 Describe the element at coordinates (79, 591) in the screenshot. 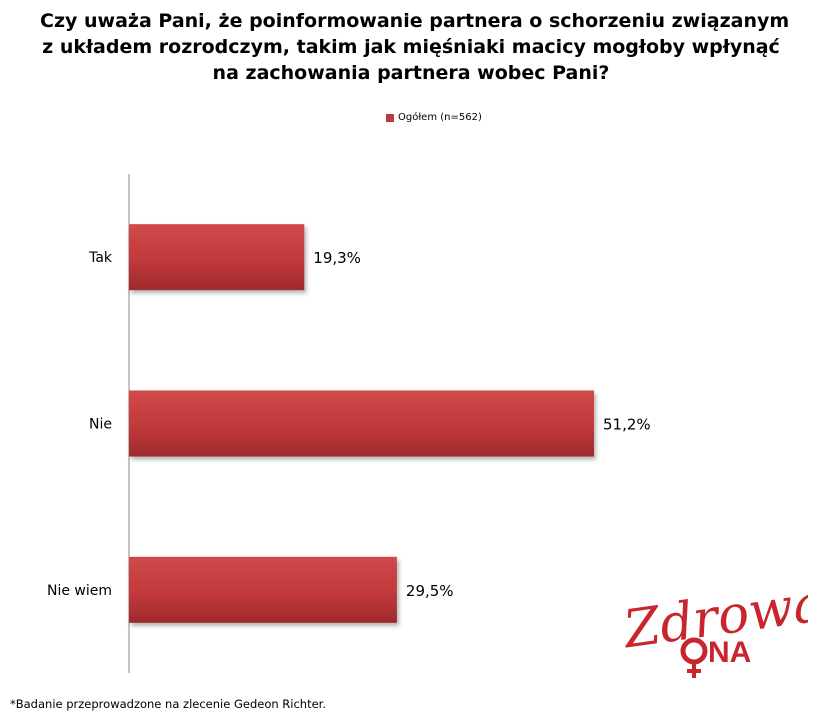

I see `category-label: Nie wiem` at that location.